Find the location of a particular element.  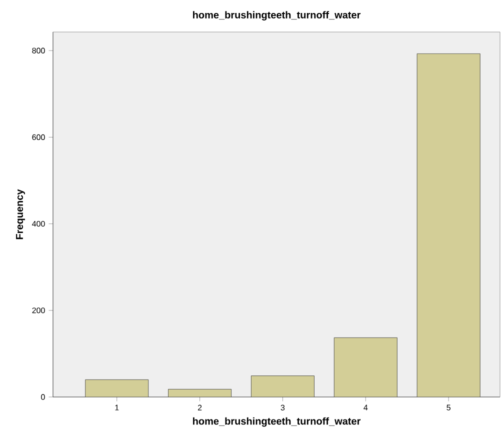

y-axis-title: Frequency is located at coordinates (20, 214).